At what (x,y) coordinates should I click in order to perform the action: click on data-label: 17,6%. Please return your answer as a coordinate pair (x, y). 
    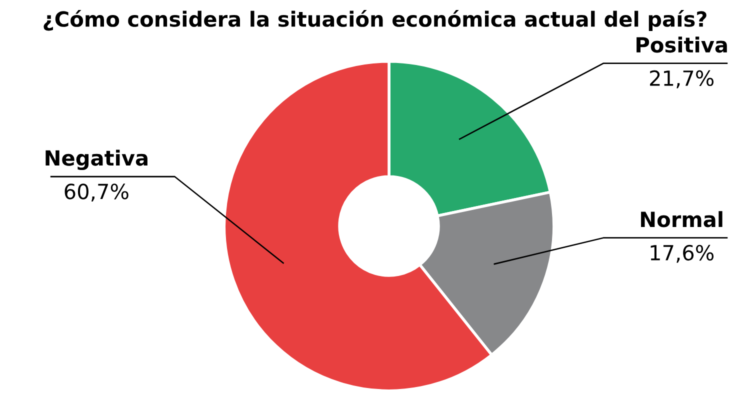
    Looking at the image, I should click on (682, 253).